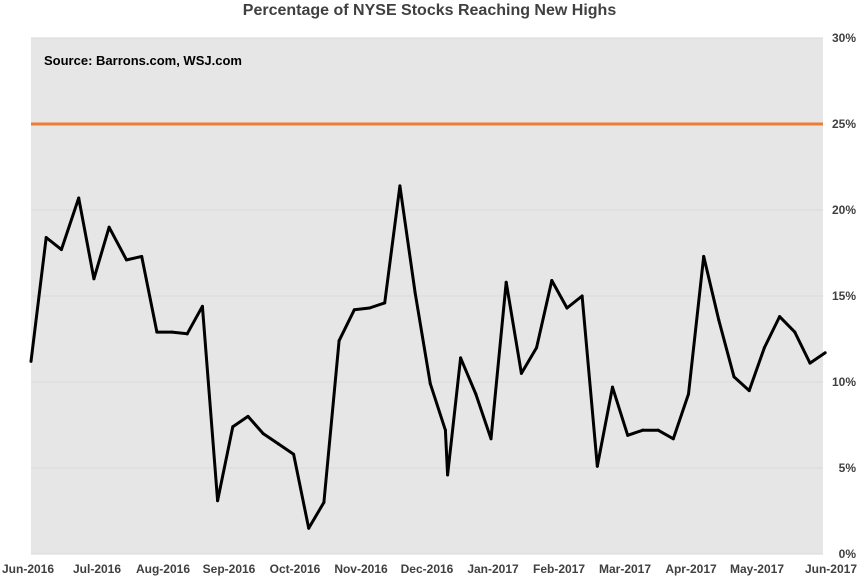 The width and height of the screenshot is (859, 579). Describe the element at coordinates (844, 382) in the screenshot. I see `y-tick-label: 10%` at that location.